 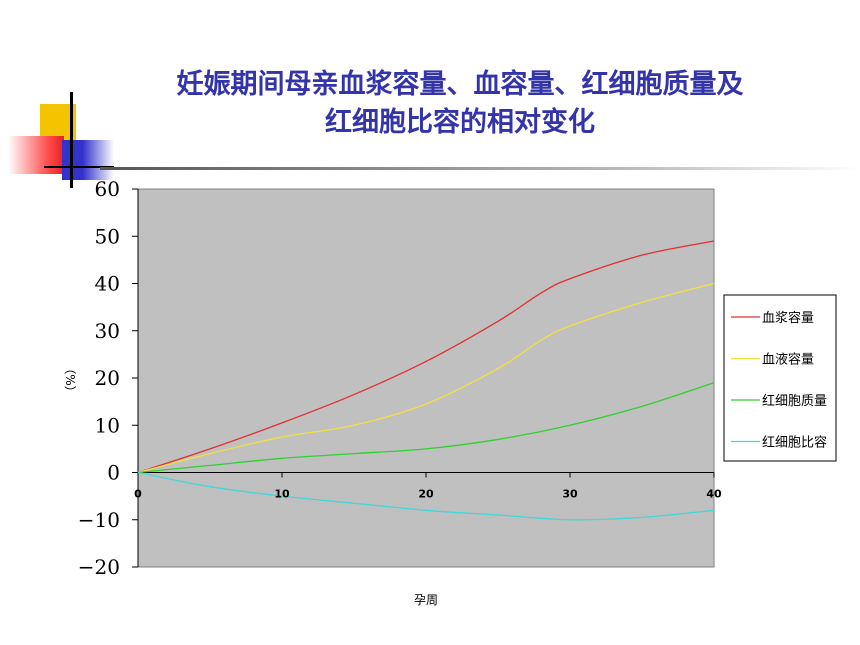 I want to click on title-line-1: 妊娠期间母亲血浆容量、血容量、红细胞质量及, so click(x=460, y=84).